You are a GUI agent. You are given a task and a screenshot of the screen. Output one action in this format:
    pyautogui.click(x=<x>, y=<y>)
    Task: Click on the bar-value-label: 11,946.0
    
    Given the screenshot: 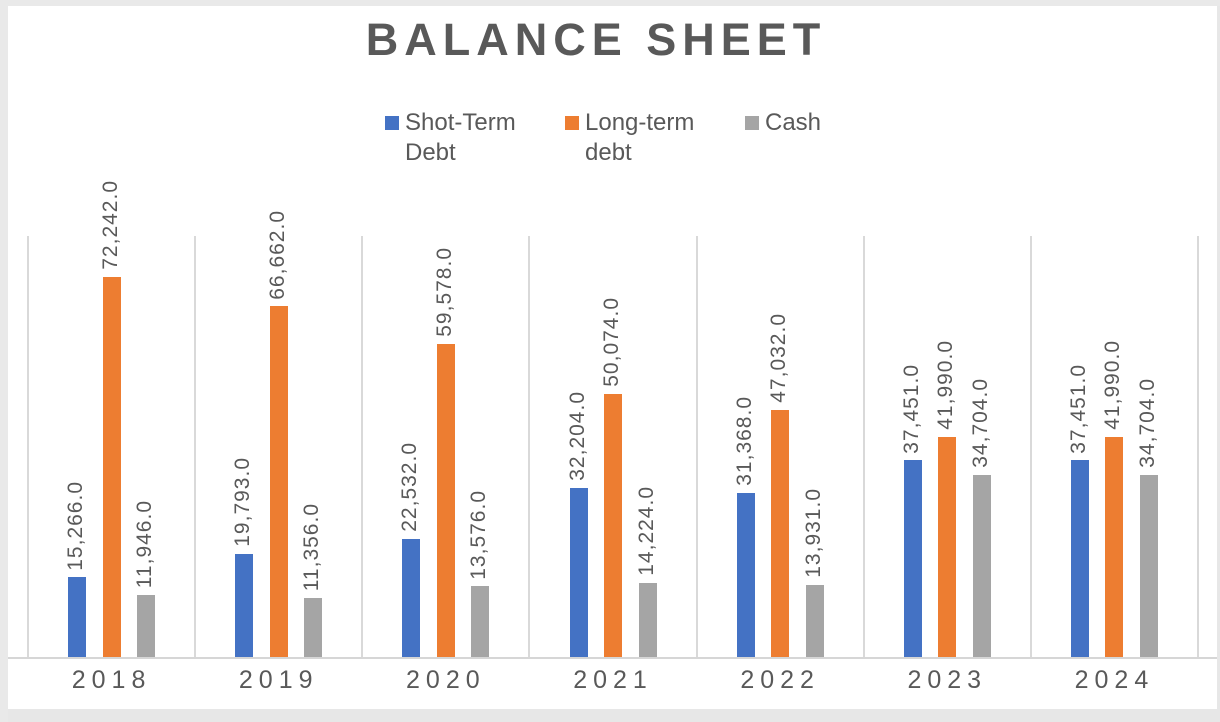 What is the action you would take?
    pyautogui.click(x=145, y=543)
    